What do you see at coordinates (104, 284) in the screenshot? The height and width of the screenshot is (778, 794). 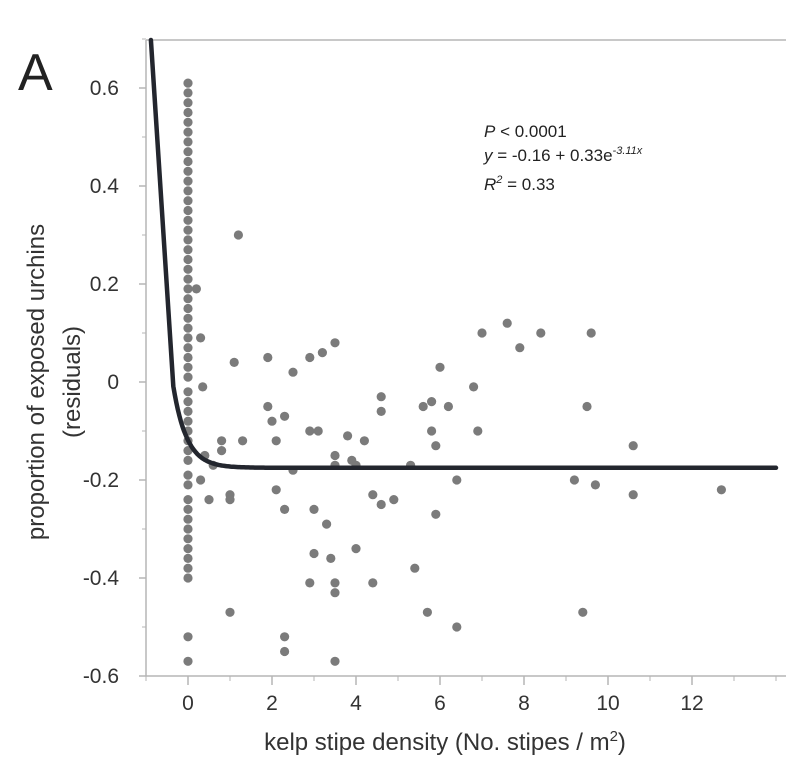 I see `y-tick-label: 0.2` at bounding box center [104, 284].